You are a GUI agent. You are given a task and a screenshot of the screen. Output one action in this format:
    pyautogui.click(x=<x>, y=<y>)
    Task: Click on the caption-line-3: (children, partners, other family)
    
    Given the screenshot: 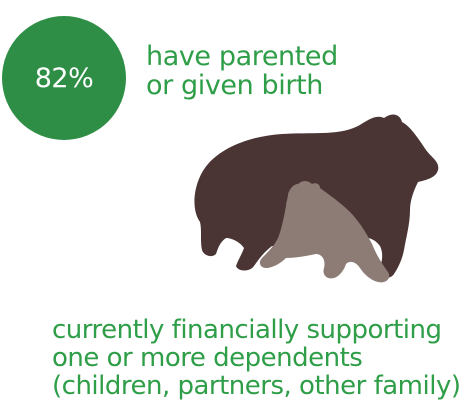 What is the action you would take?
    pyautogui.click(x=256, y=386)
    